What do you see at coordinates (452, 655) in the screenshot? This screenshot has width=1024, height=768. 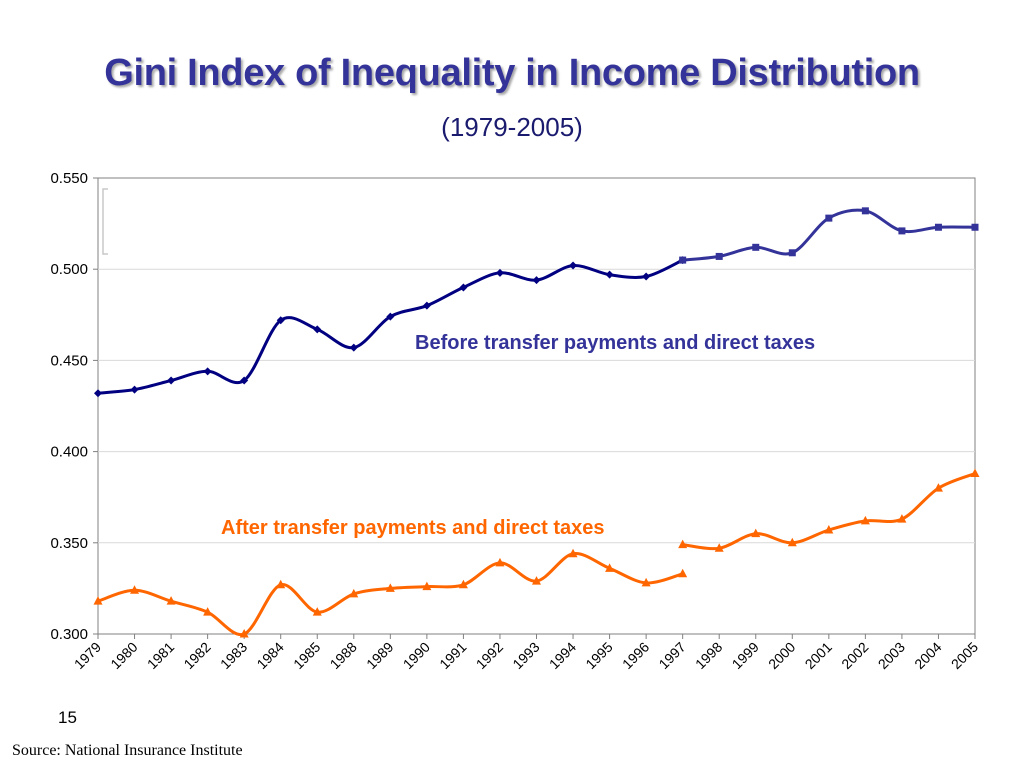 I see `x-tick-label: 1991` at bounding box center [452, 655].